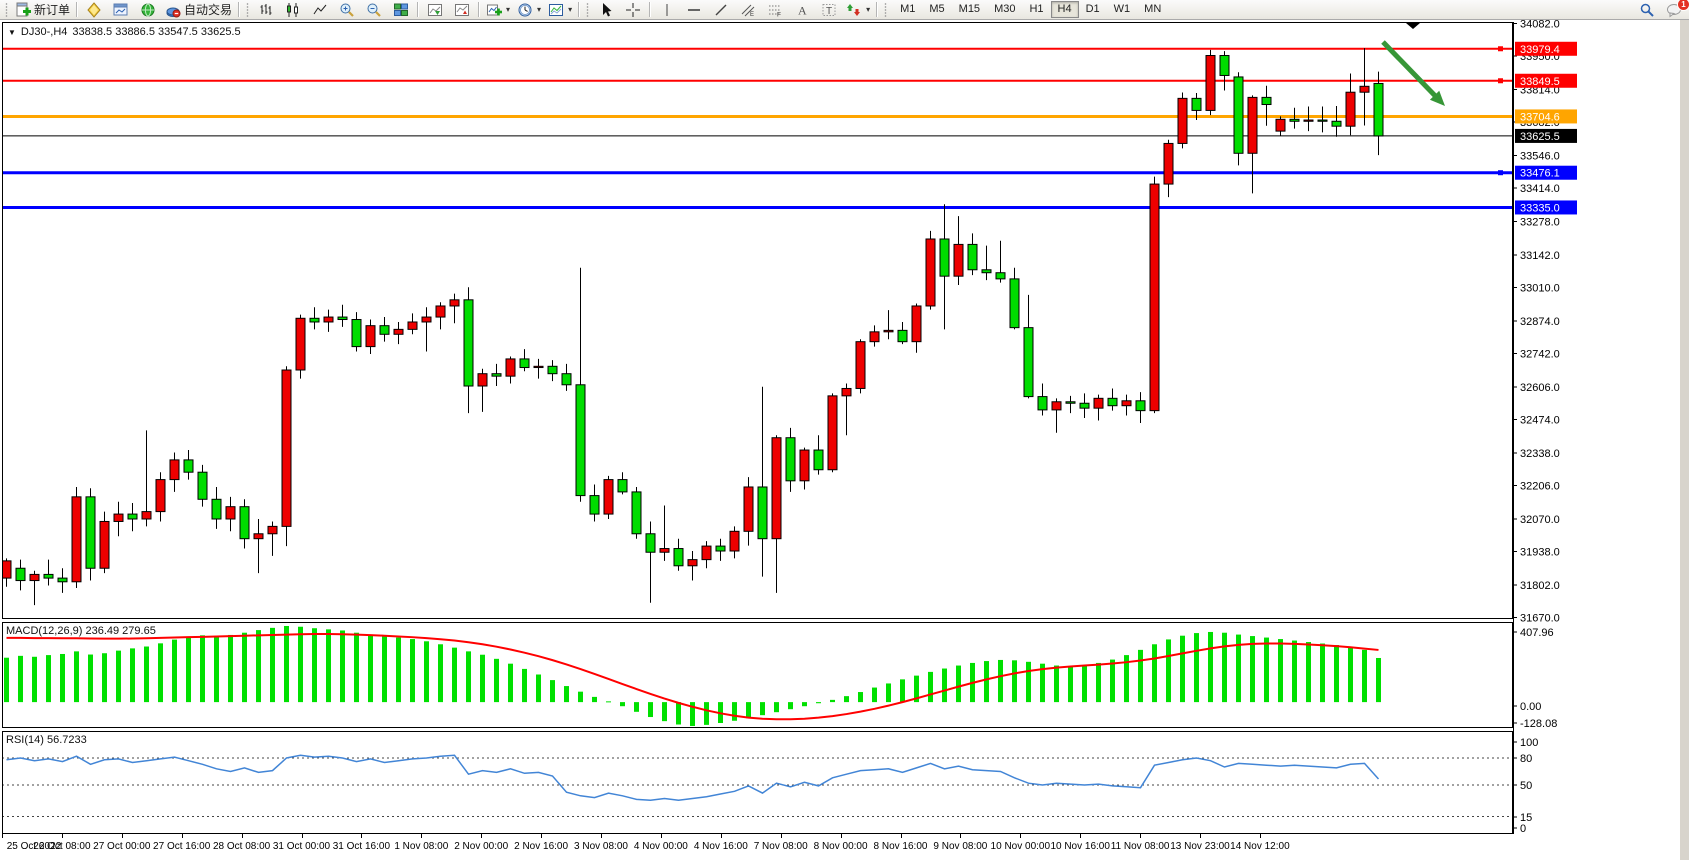 This screenshot has height=860, width=1689. What do you see at coordinates (1200, 846) in the screenshot?
I see `time-label: 13 Nov 23:00` at bounding box center [1200, 846].